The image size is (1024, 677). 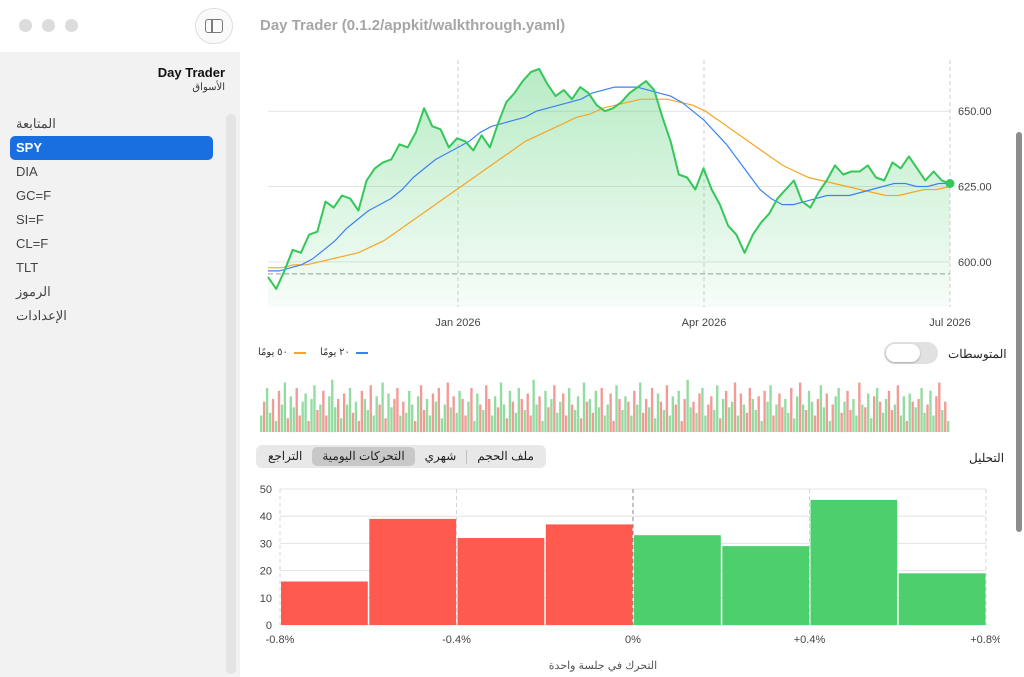 I want to click on sidebar-toggle-button, so click(x=214, y=26).